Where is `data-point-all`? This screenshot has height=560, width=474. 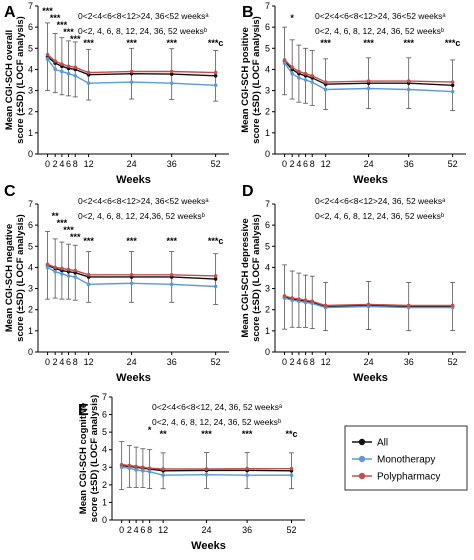 data-point-all is located at coordinates (171, 74).